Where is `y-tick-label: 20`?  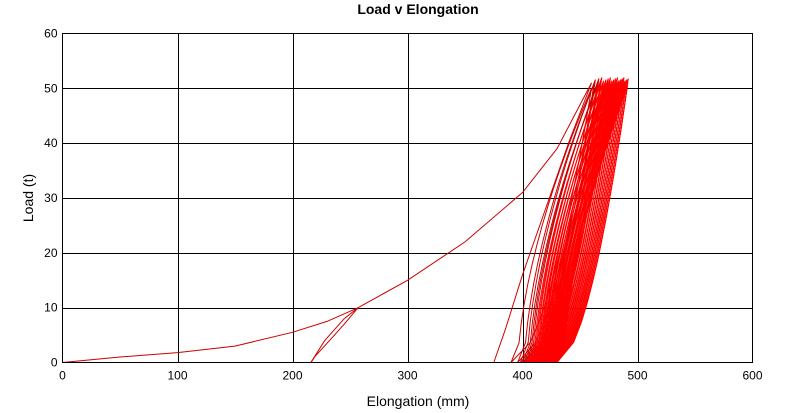 y-tick-label: 20 is located at coordinates (51, 253).